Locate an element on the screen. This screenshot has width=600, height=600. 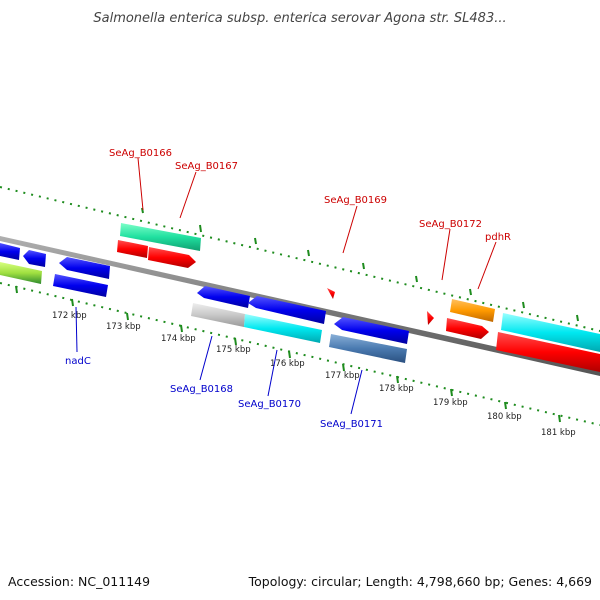
tick-label-176: 176 kbp is located at coordinates (287, 364).